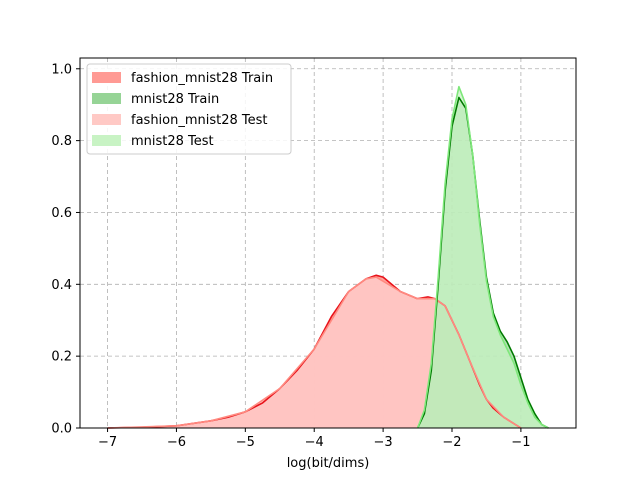  What do you see at coordinates (61, 429) in the screenshot?
I see `y-tick-label: 0.0` at bounding box center [61, 429].